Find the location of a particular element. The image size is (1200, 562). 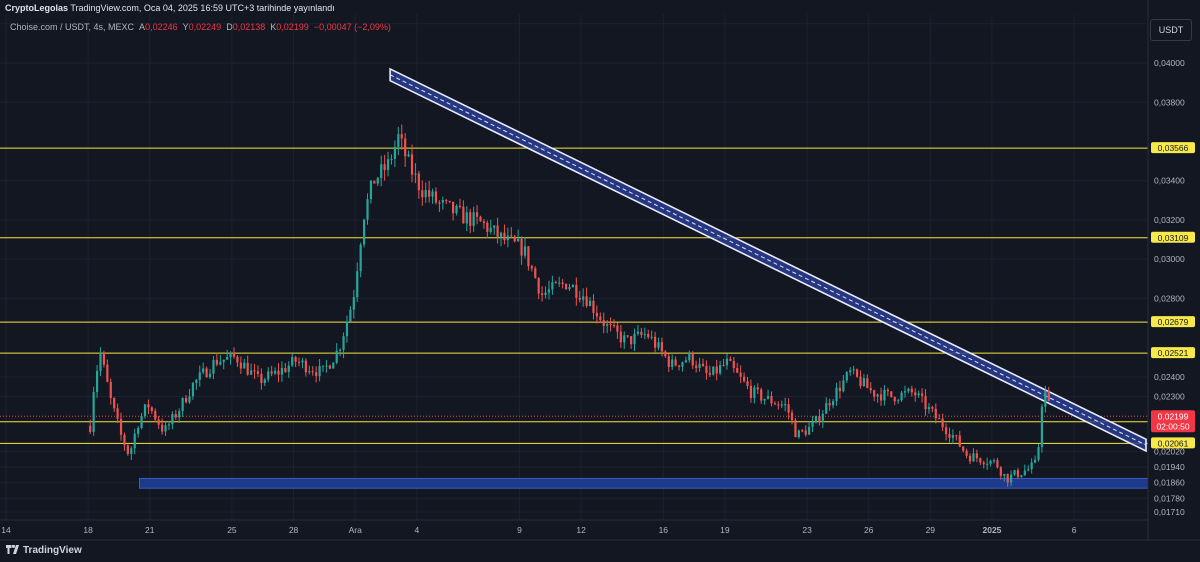

time-tick-label: 16 is located at coordinates (664, 530).